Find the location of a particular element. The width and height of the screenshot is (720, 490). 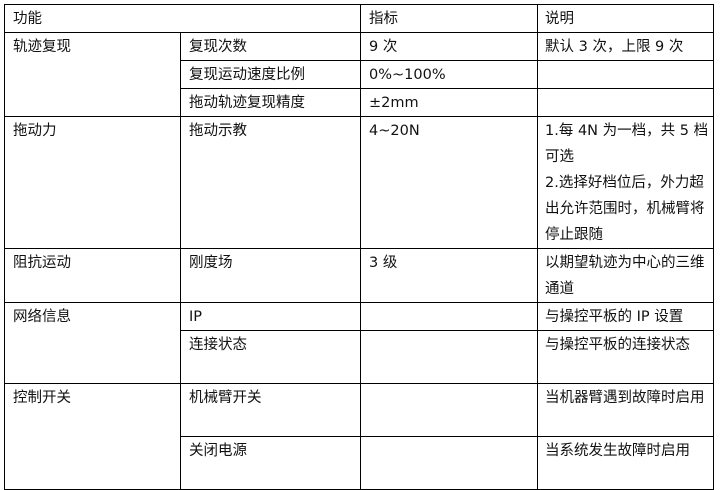

description-cell: 当机器臂遇到故障时启用 is located at coordinates (625, 410).